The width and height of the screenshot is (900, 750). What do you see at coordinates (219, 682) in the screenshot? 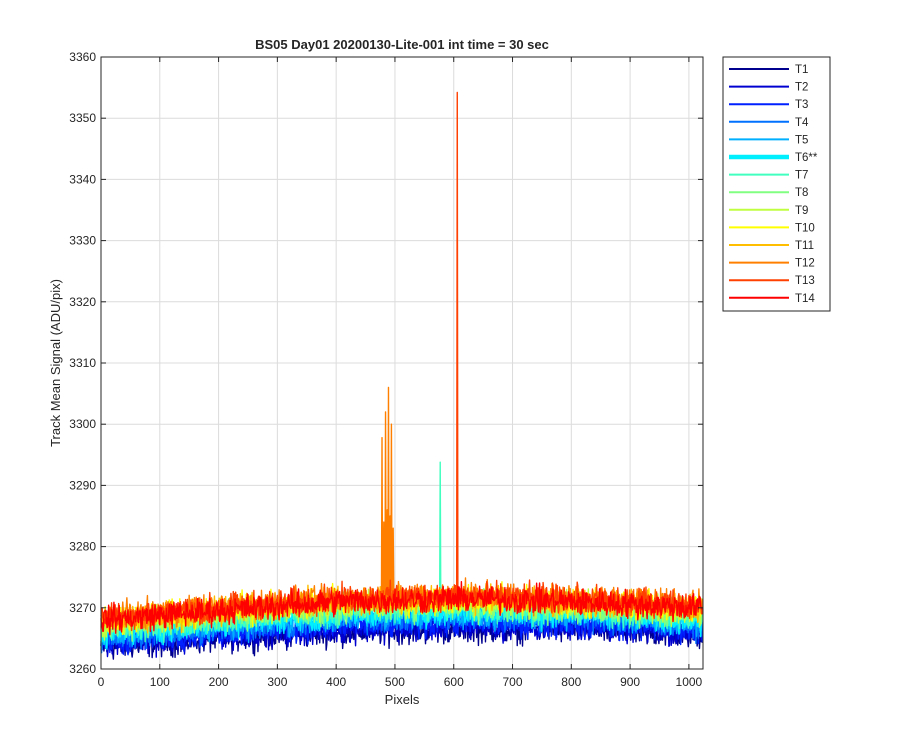
I see `x-tick-label: 200` at bounding box center [219, 682].